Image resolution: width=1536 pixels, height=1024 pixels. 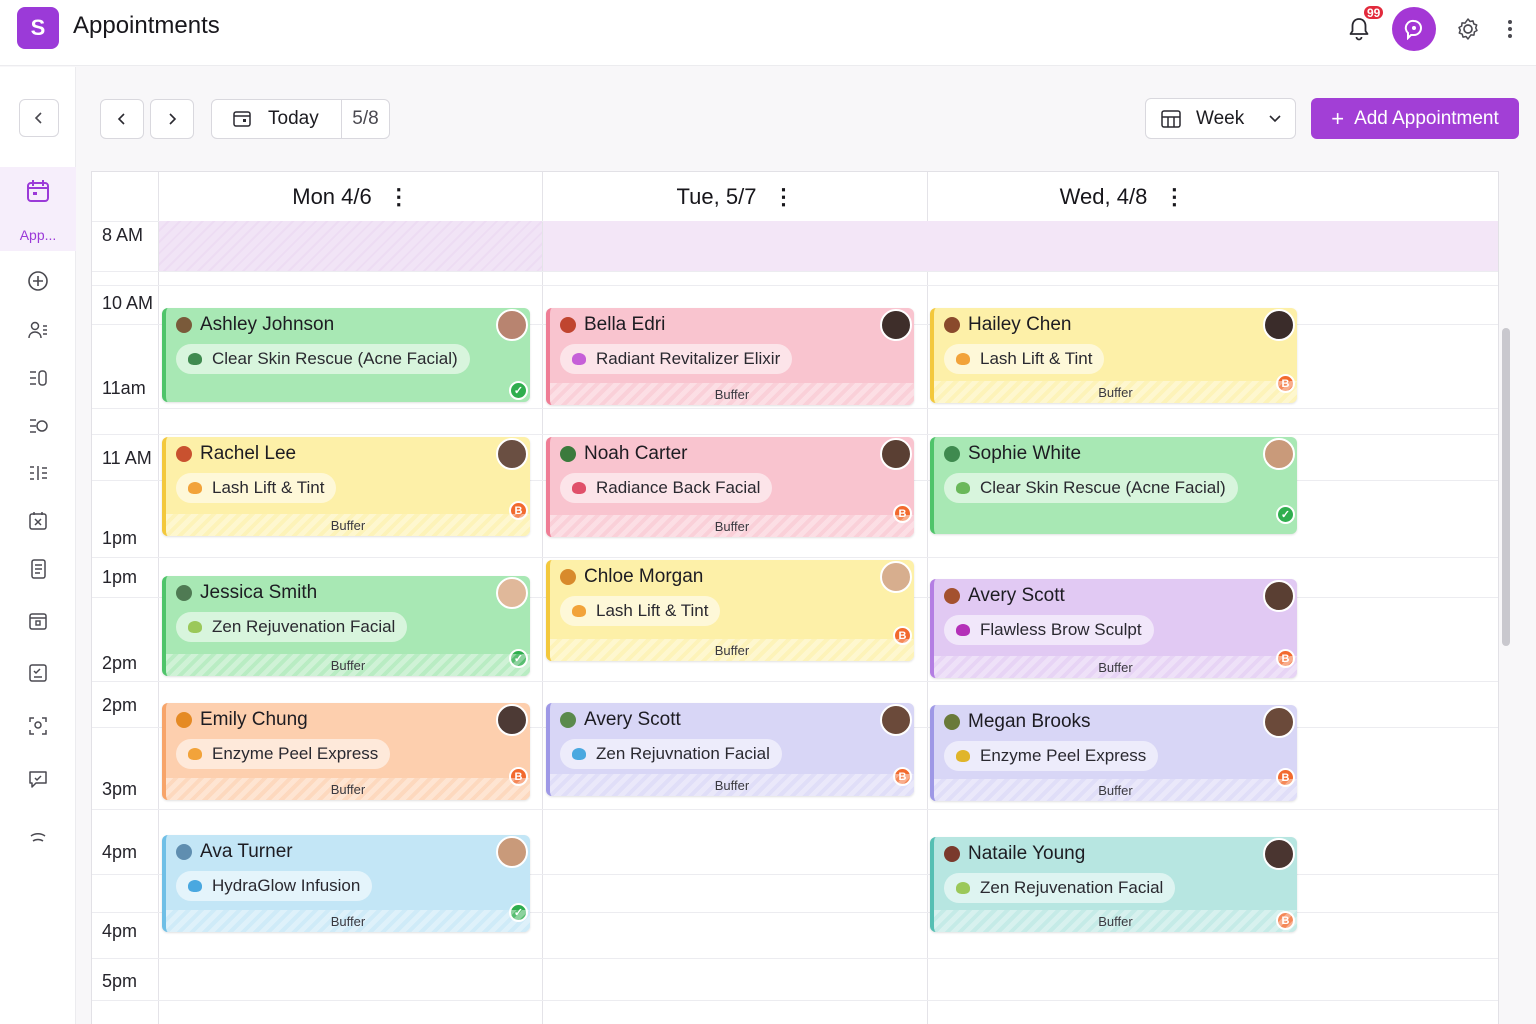 What do you see at coordinates (1415, 118) in the screenshot?
I see `add-appointment-button: + Add Appointment` at bounding box center [1415, 118].